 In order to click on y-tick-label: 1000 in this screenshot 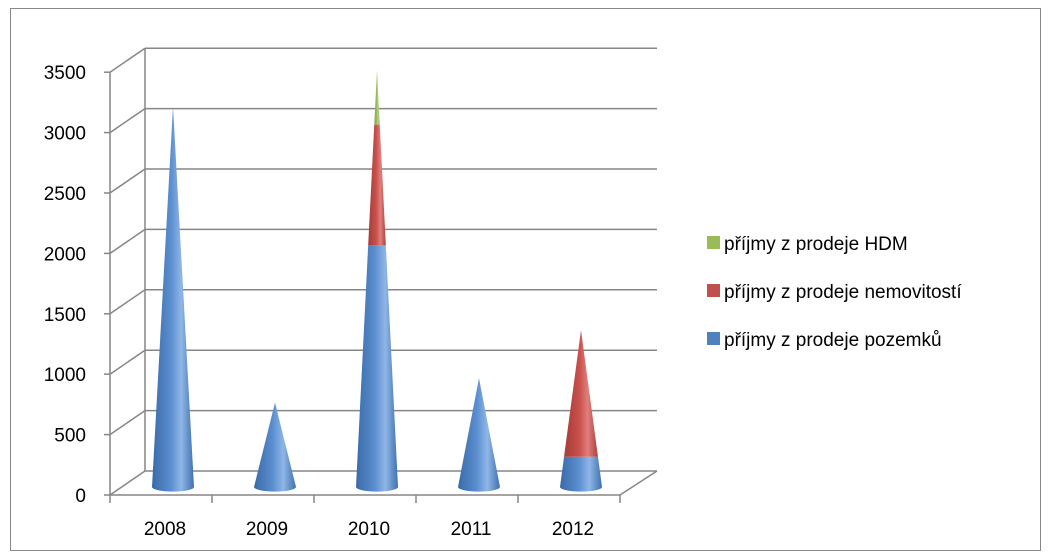, I will do `click(65, 375)`.